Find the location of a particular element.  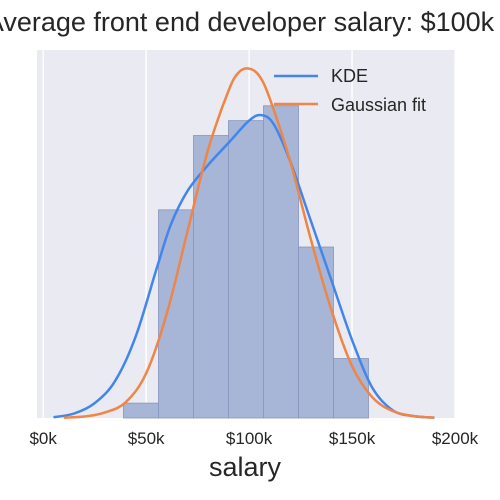

legend-label-kde: KDE is located at coordinates (349, 76).